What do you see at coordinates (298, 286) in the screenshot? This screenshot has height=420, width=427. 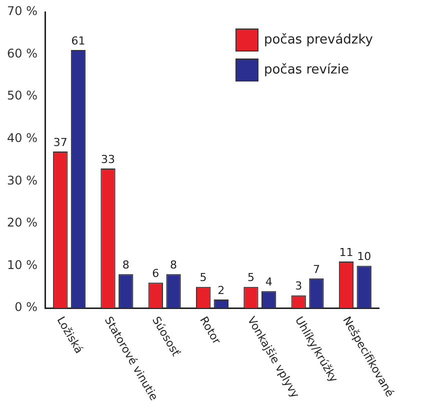 I see `data-label: 3` at bounding box center [298, 286].